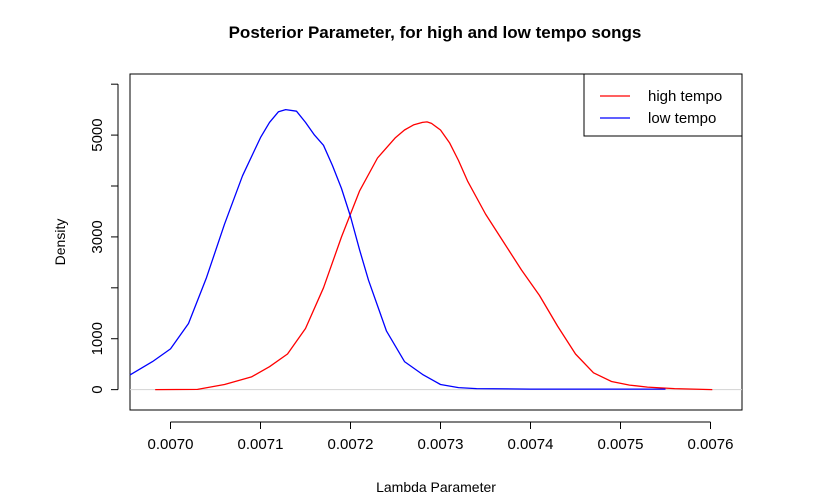  I want to click on x-tick-label: 0.0070, so click(171, 444).